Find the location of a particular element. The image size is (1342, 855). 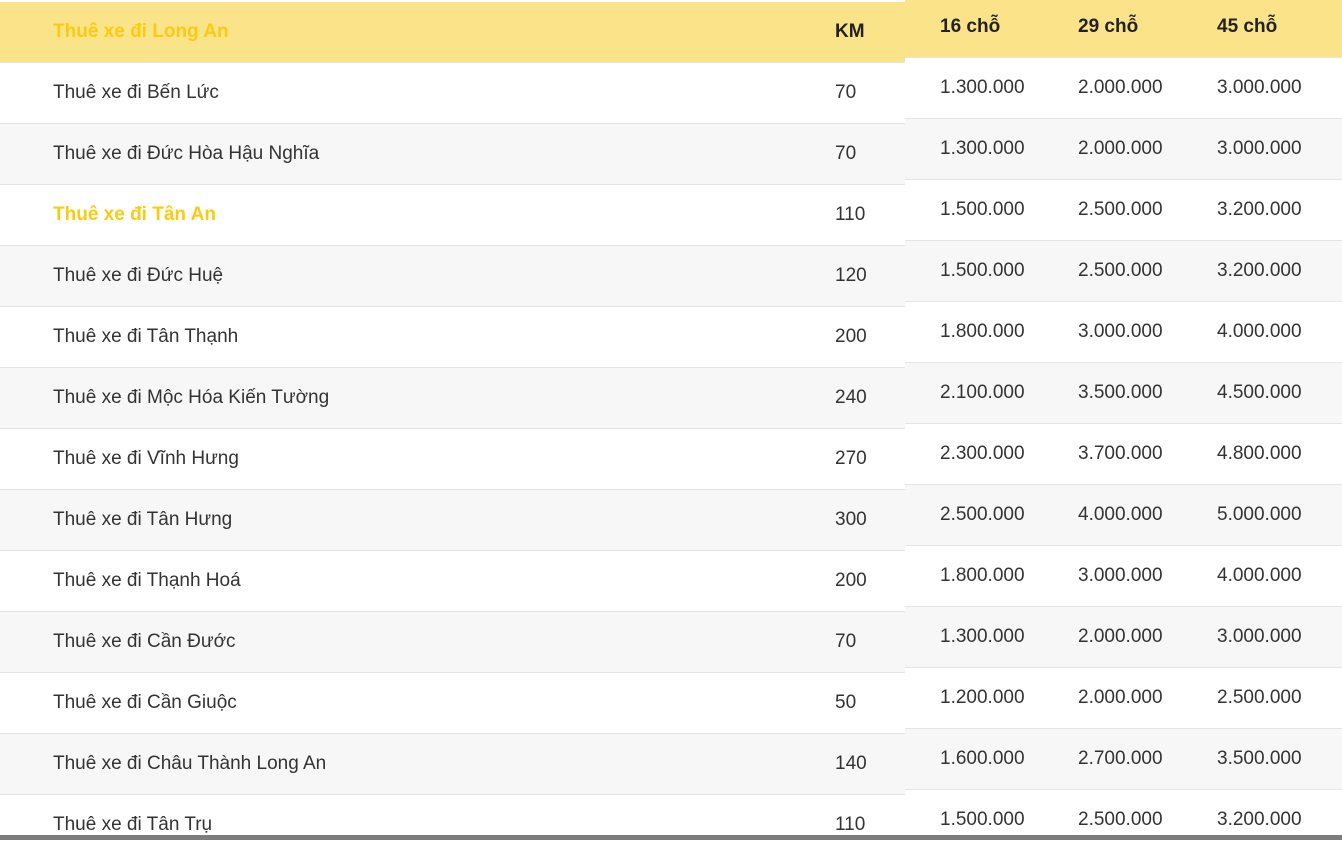

header-16-seats: 16 chỗ is located at coordinates (970, 26).